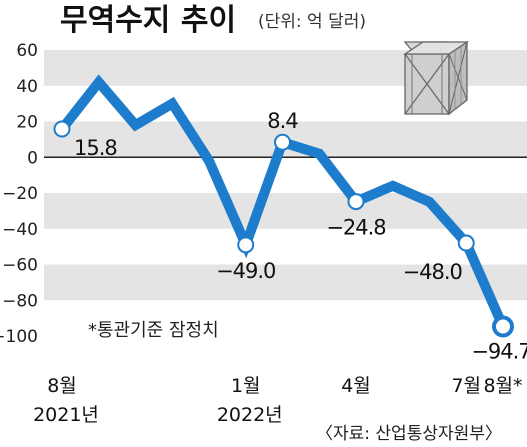 The width and height of the screenshot is (527, 447). Describe the element at coordinates (66, 415) in the screenshot. I see `x-tick-year: 2021년` at that location.